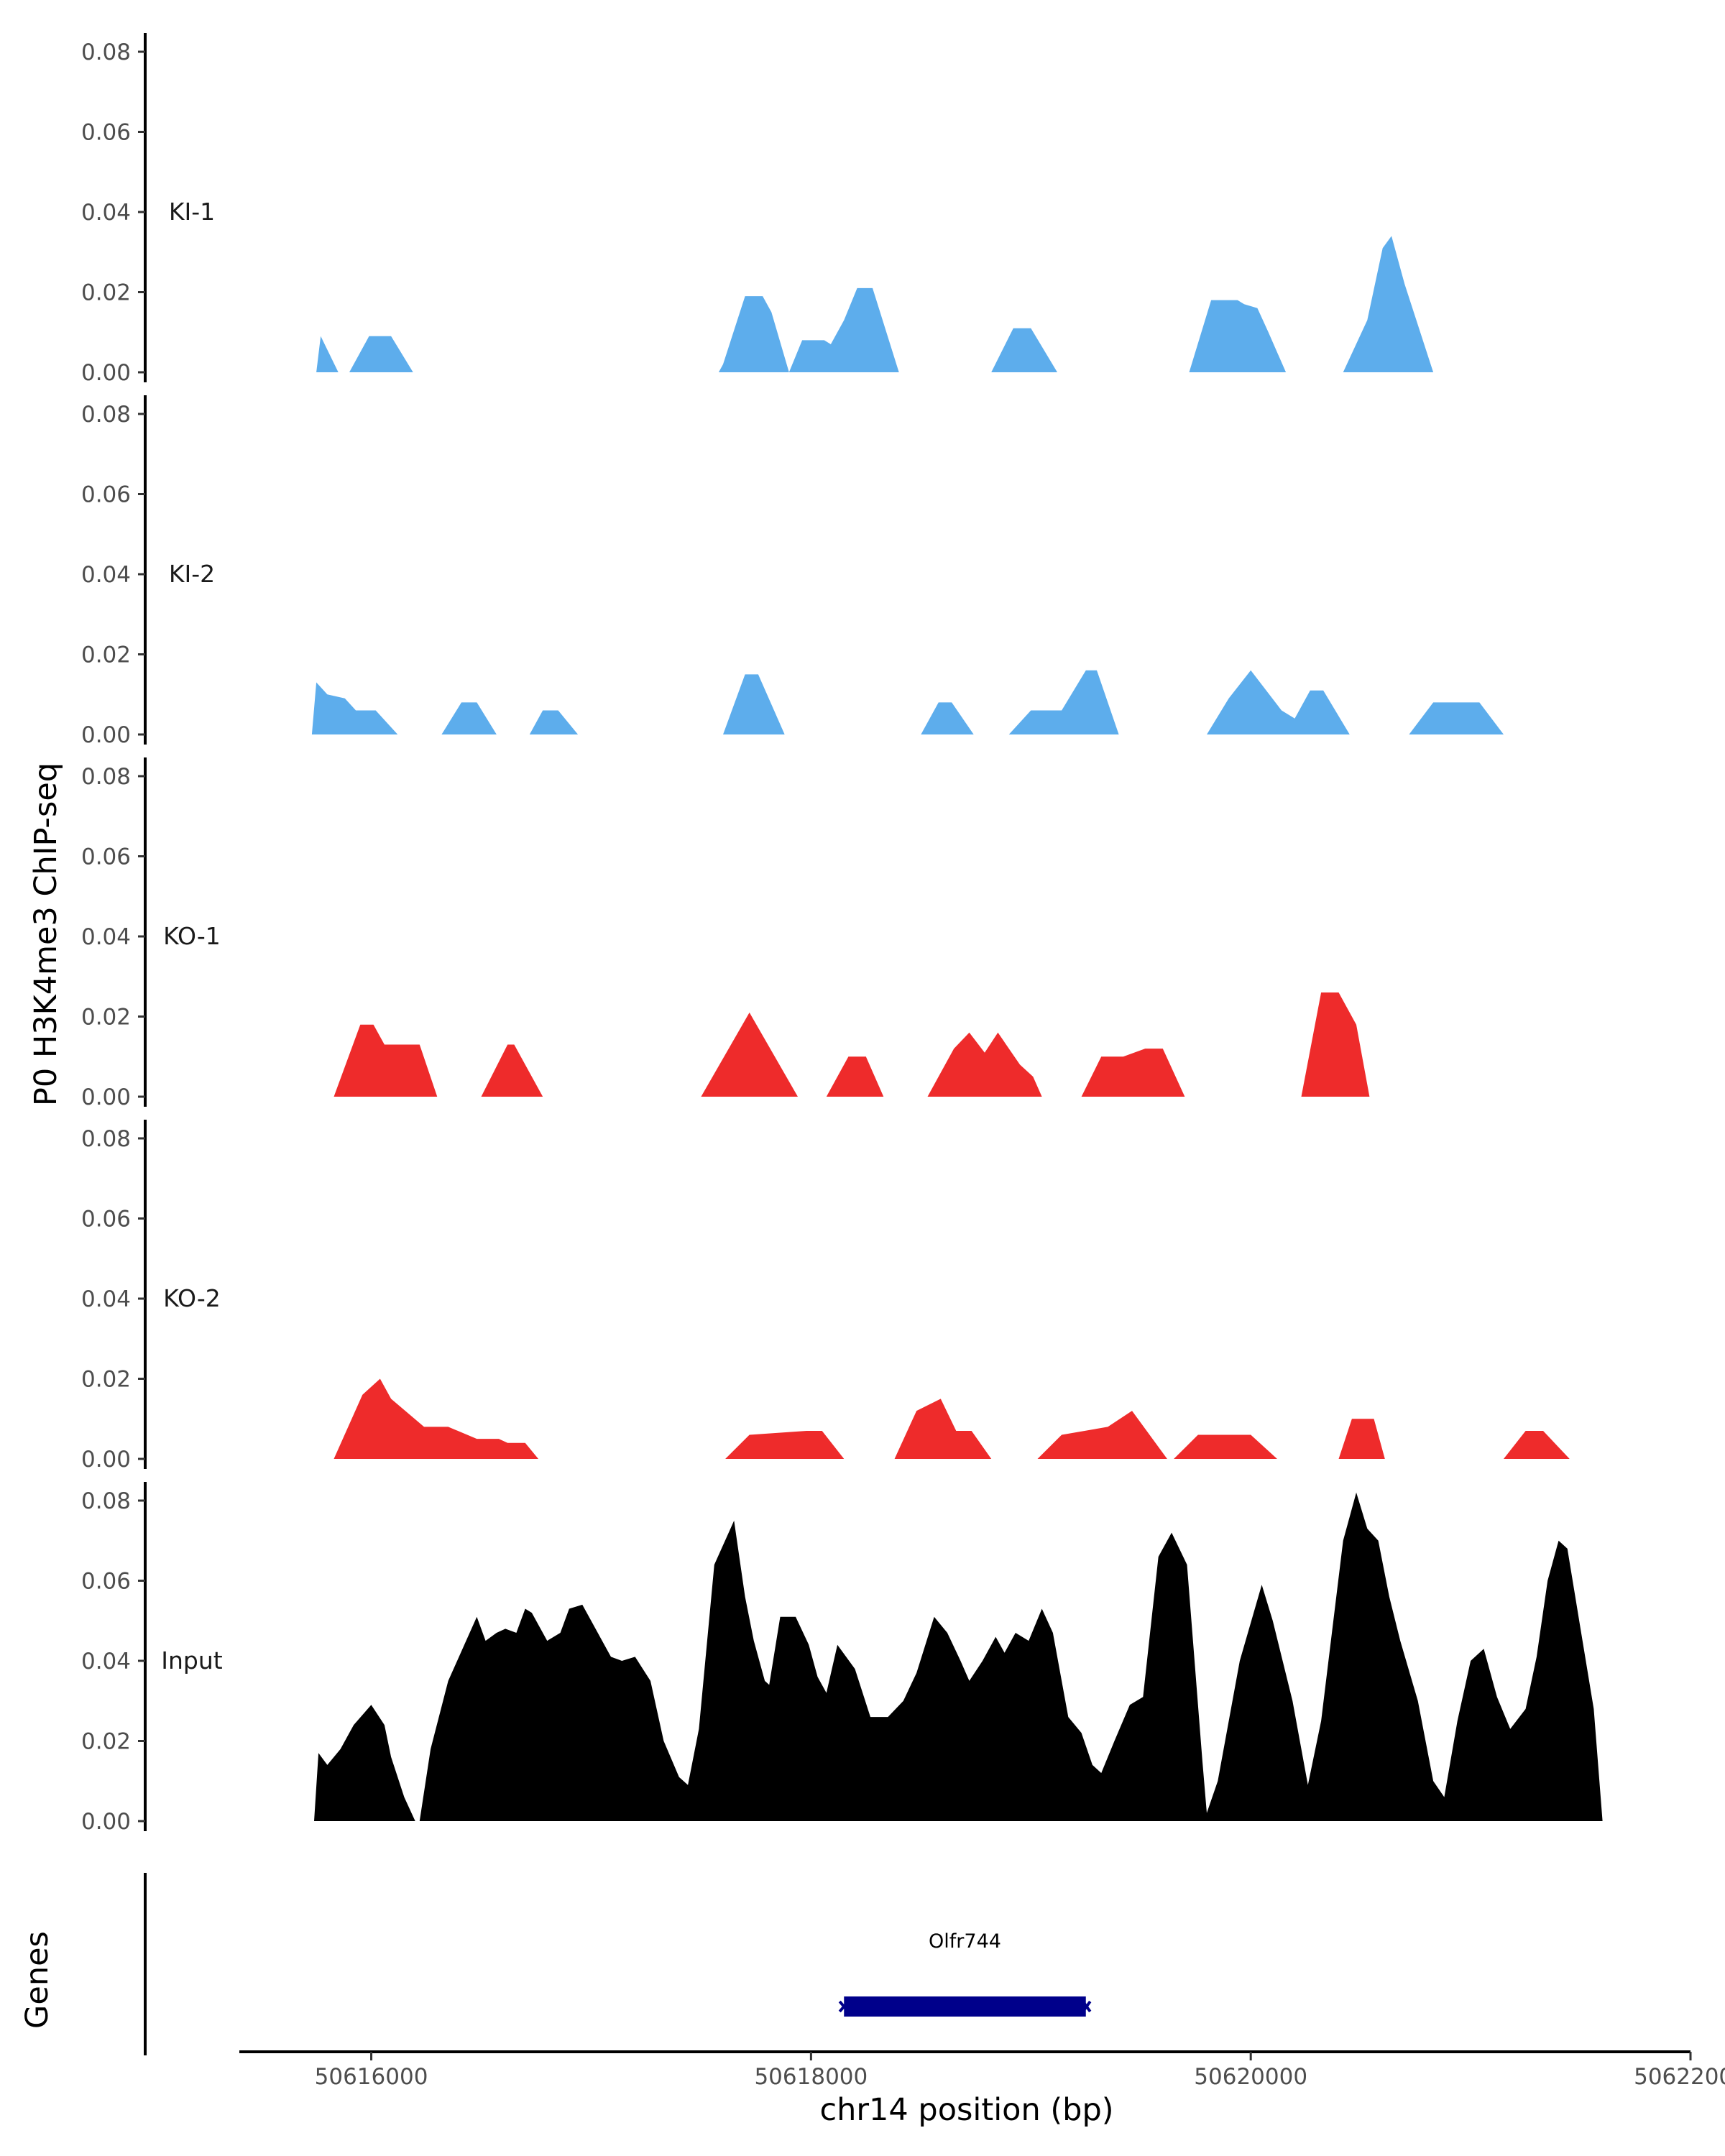 The width and height of the screenshot is (1725, 2156). Describe the element at coordinates (844, 2006) in the screenshot. I see `gene-strand-arrow` at that location.